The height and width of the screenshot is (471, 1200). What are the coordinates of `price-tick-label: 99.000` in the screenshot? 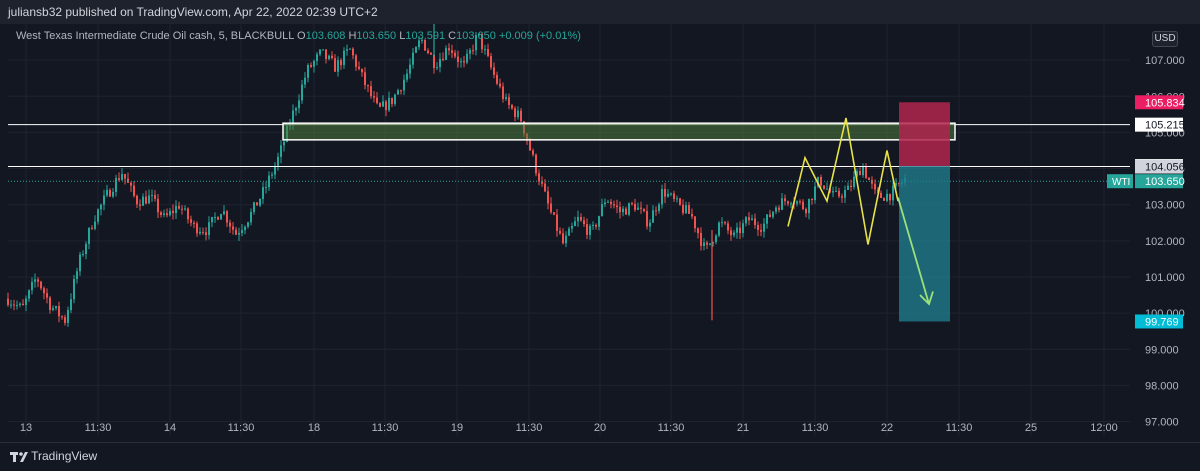 It's located at (1162, 350).